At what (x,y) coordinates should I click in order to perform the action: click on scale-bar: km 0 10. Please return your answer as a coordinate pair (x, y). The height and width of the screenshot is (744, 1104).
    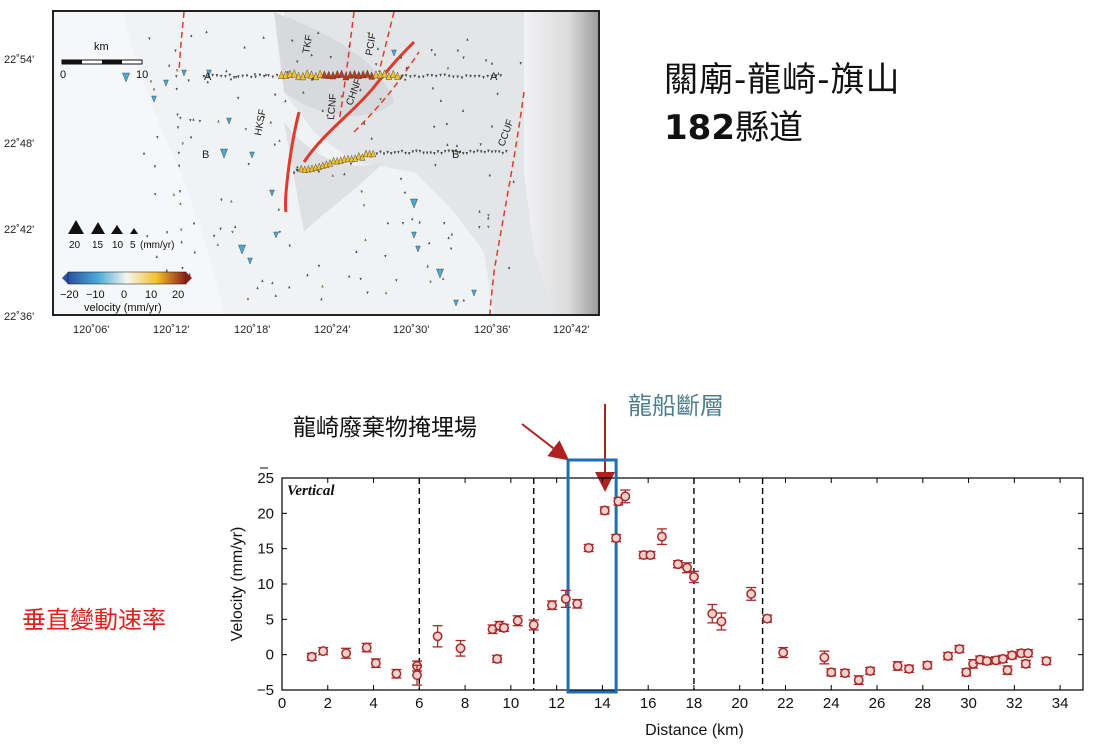
    Looking at the image, I should click on (104, 61).